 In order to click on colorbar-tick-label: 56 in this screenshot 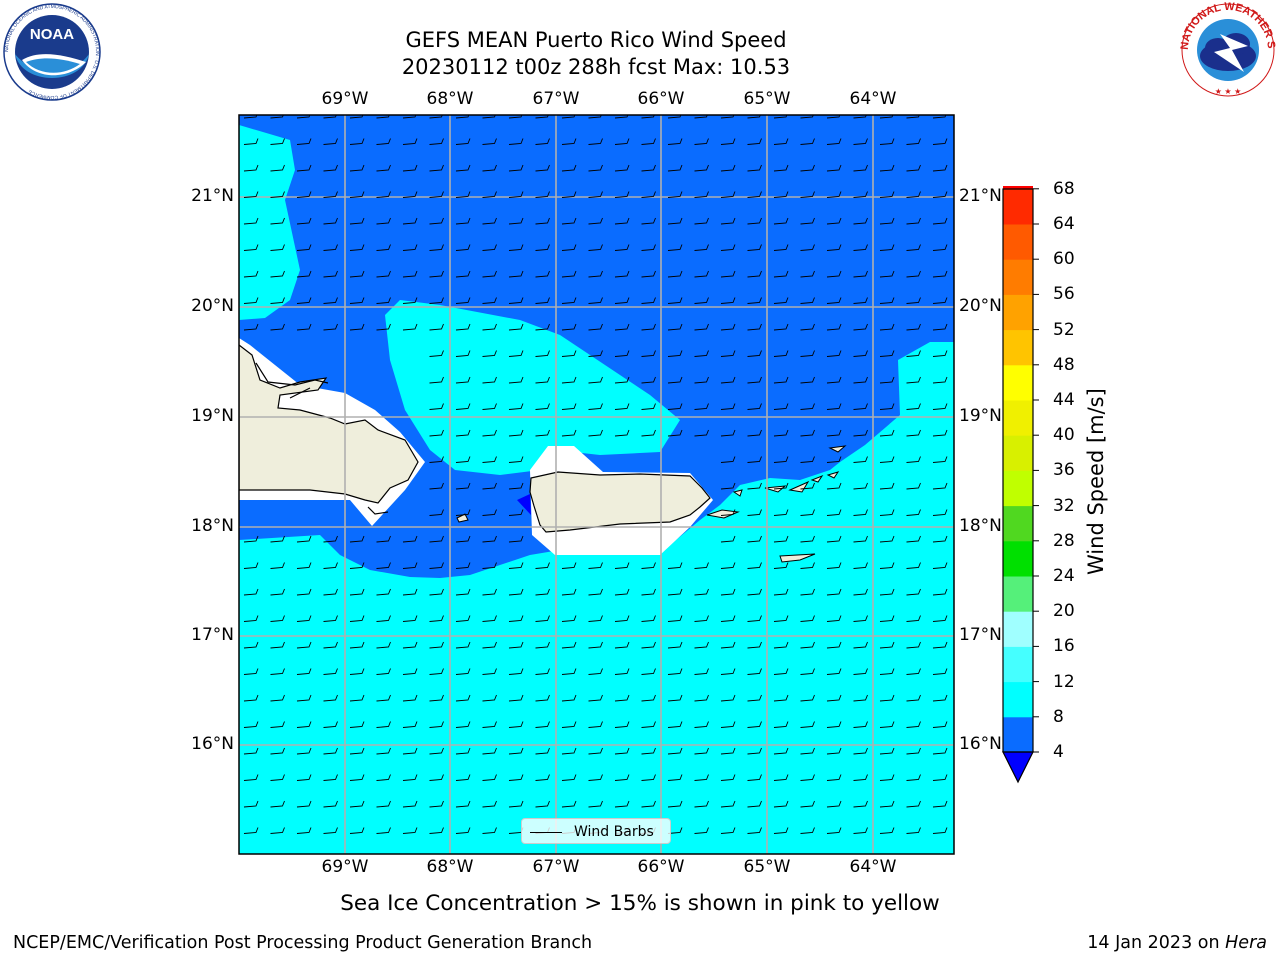, I will do `click(1064, 294)`.